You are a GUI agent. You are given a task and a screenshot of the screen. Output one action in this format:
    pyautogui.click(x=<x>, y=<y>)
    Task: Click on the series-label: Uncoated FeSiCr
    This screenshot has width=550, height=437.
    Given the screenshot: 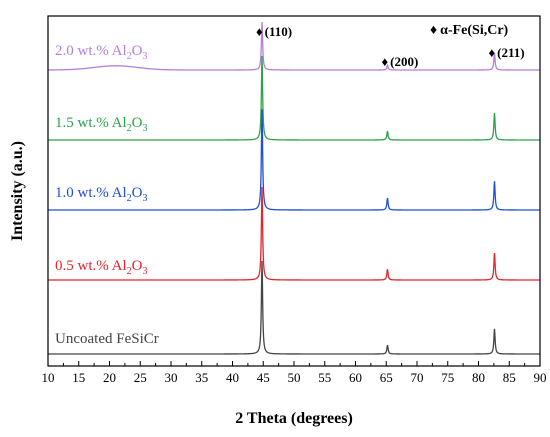 What is the action you would take?
    pyautogui.click(x=107, y=339)
    